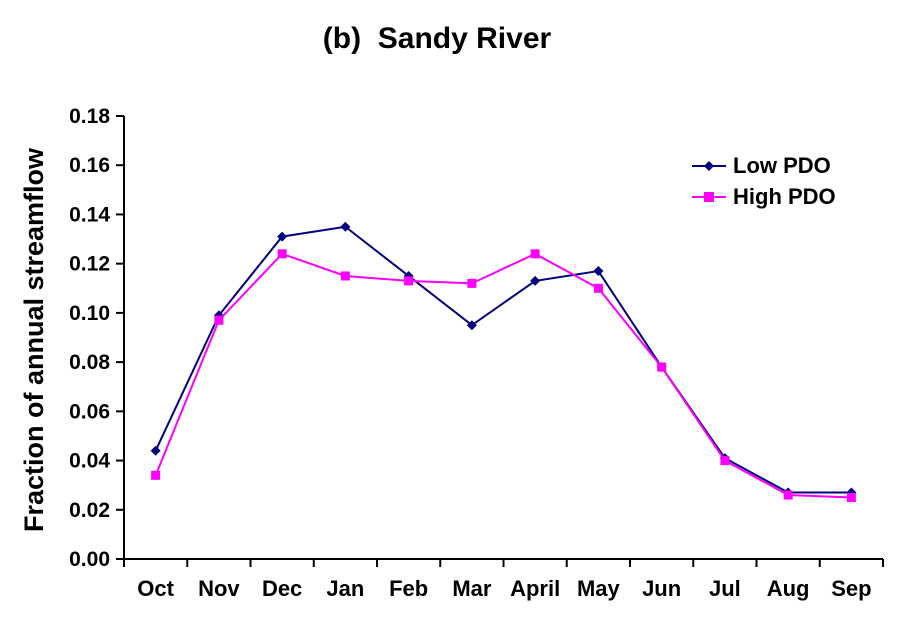 This screenshot has width=910, height=622. Describe the element at coordinates (661, 588) in the screenshot. I see `x-tick-label: Jun` at that location.